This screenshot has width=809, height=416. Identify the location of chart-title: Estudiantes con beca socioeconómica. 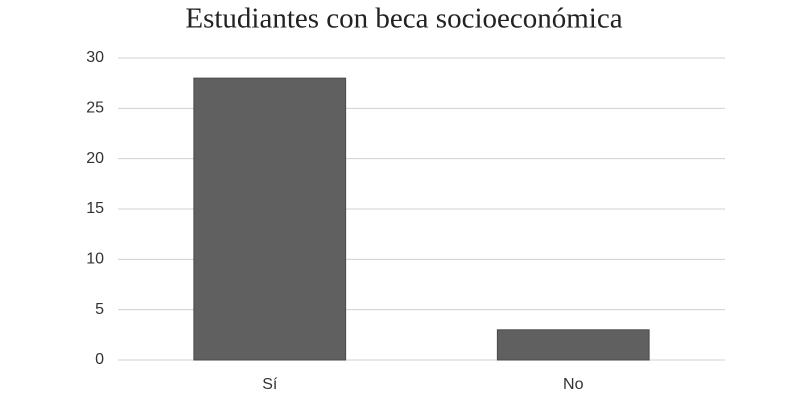
(403, 19).